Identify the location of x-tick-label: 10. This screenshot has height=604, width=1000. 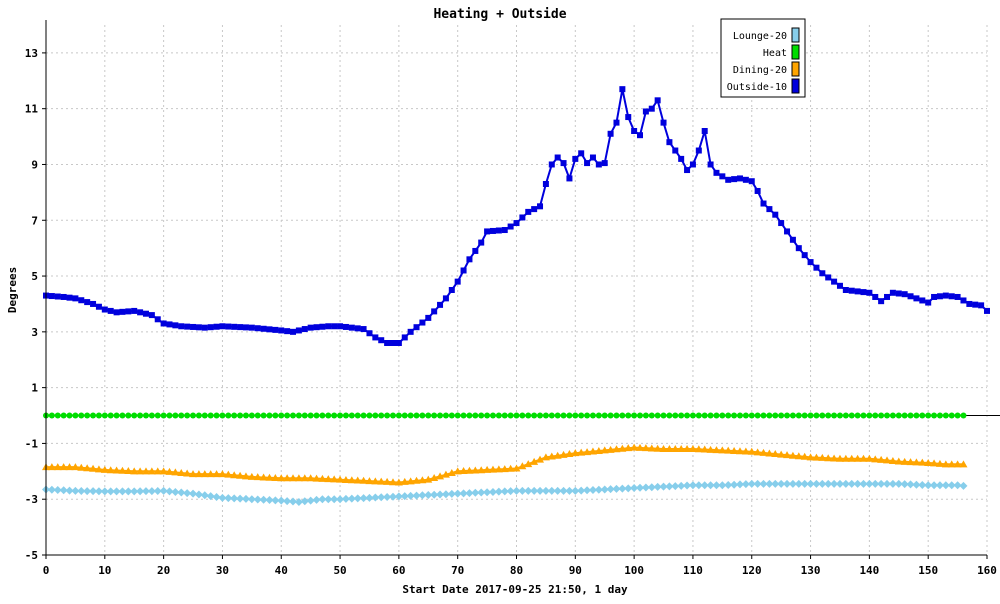
(104, 570).